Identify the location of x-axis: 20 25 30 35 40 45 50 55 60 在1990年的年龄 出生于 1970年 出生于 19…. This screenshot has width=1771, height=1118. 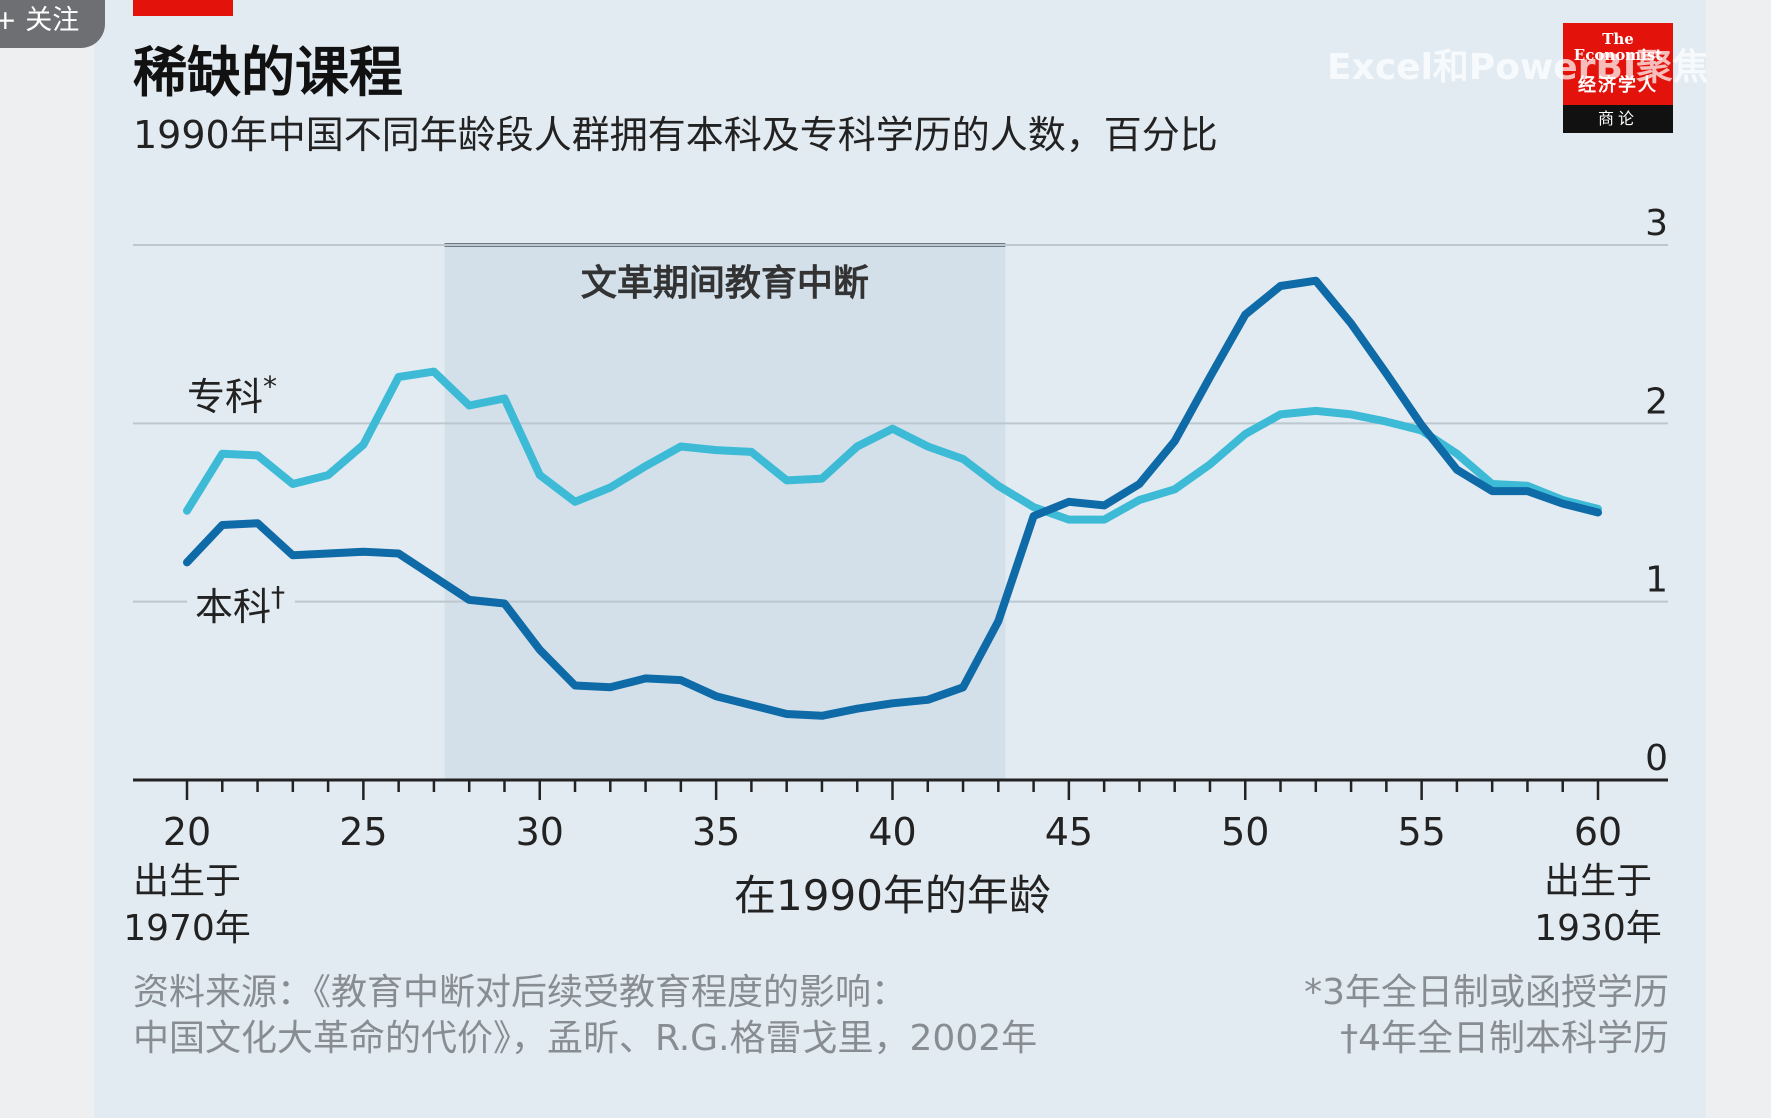
(895, 863).